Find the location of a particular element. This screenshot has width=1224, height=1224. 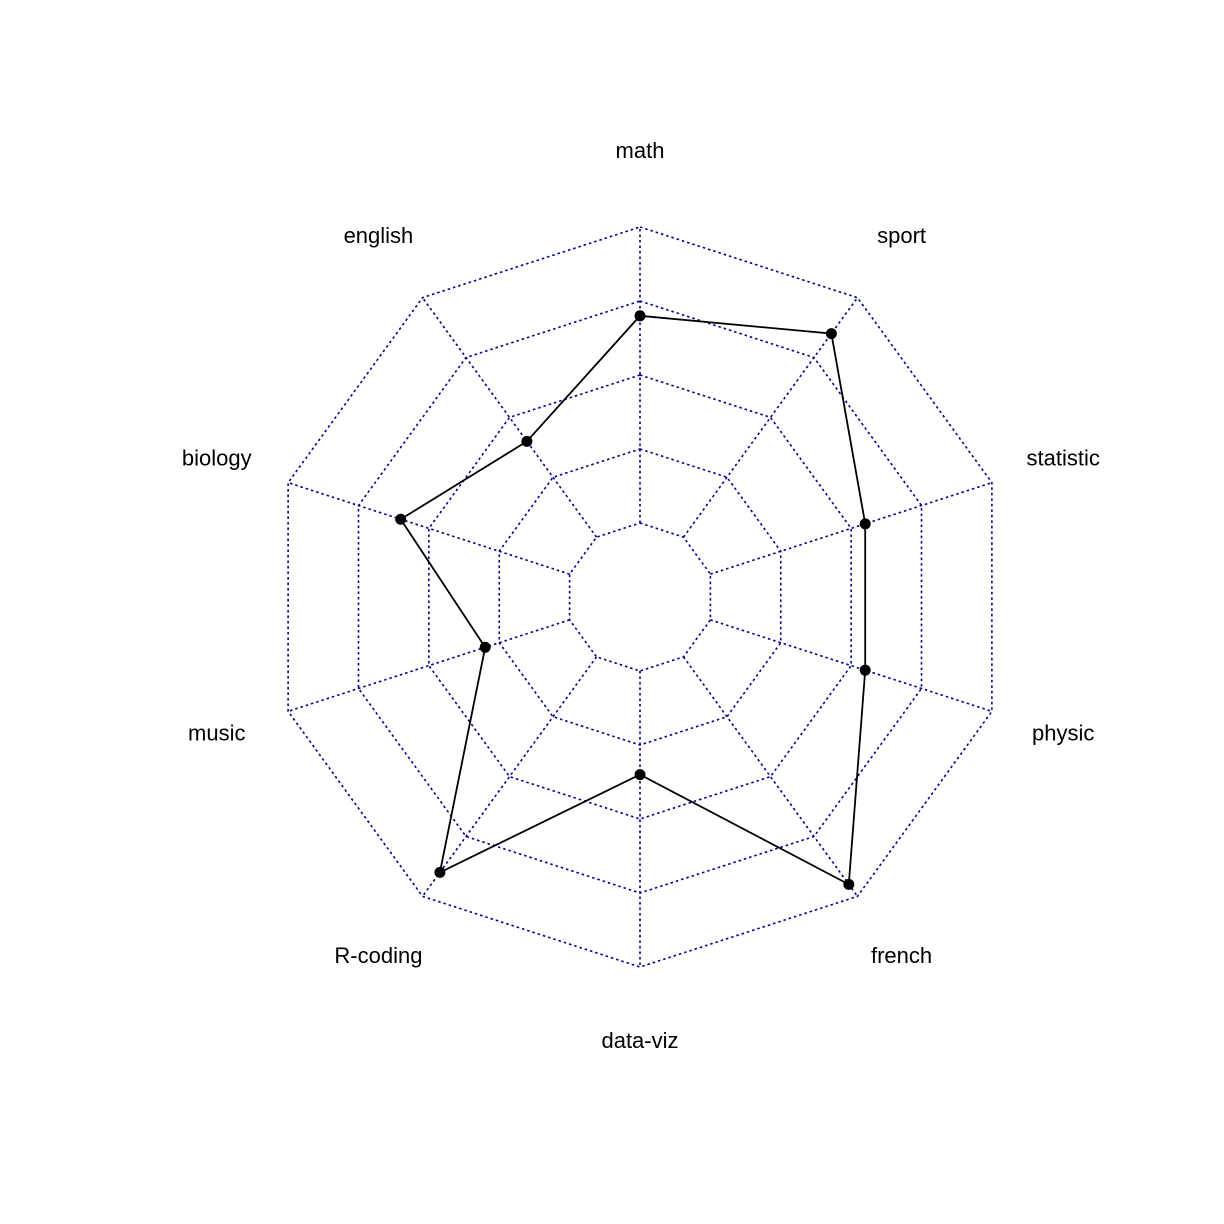

axis-label-french: french is located at coordinates (901, 955).